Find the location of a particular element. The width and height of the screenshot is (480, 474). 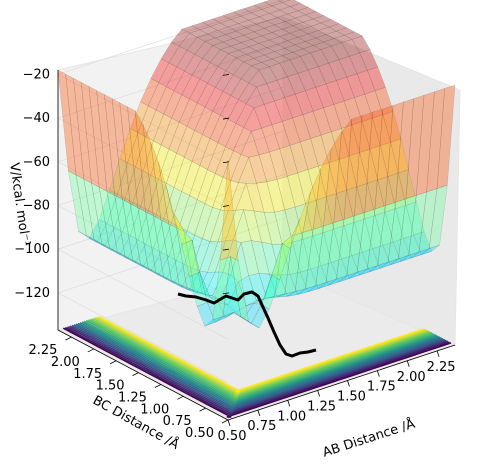

x-tick-label: 1.00 is located at coordinates (291, 416).